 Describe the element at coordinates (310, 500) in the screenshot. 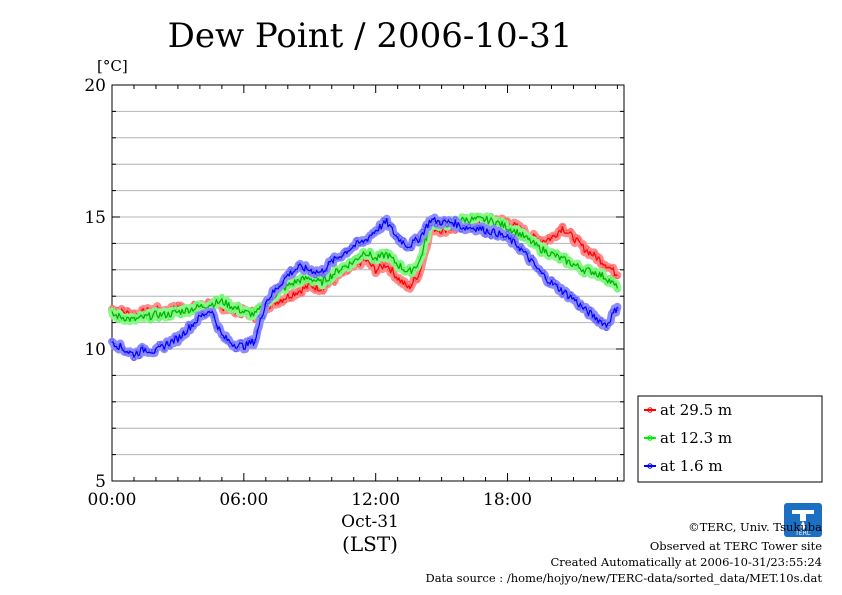

I see `x-tick-labels: 00:00 06:00 12:00 18:00` at that location.